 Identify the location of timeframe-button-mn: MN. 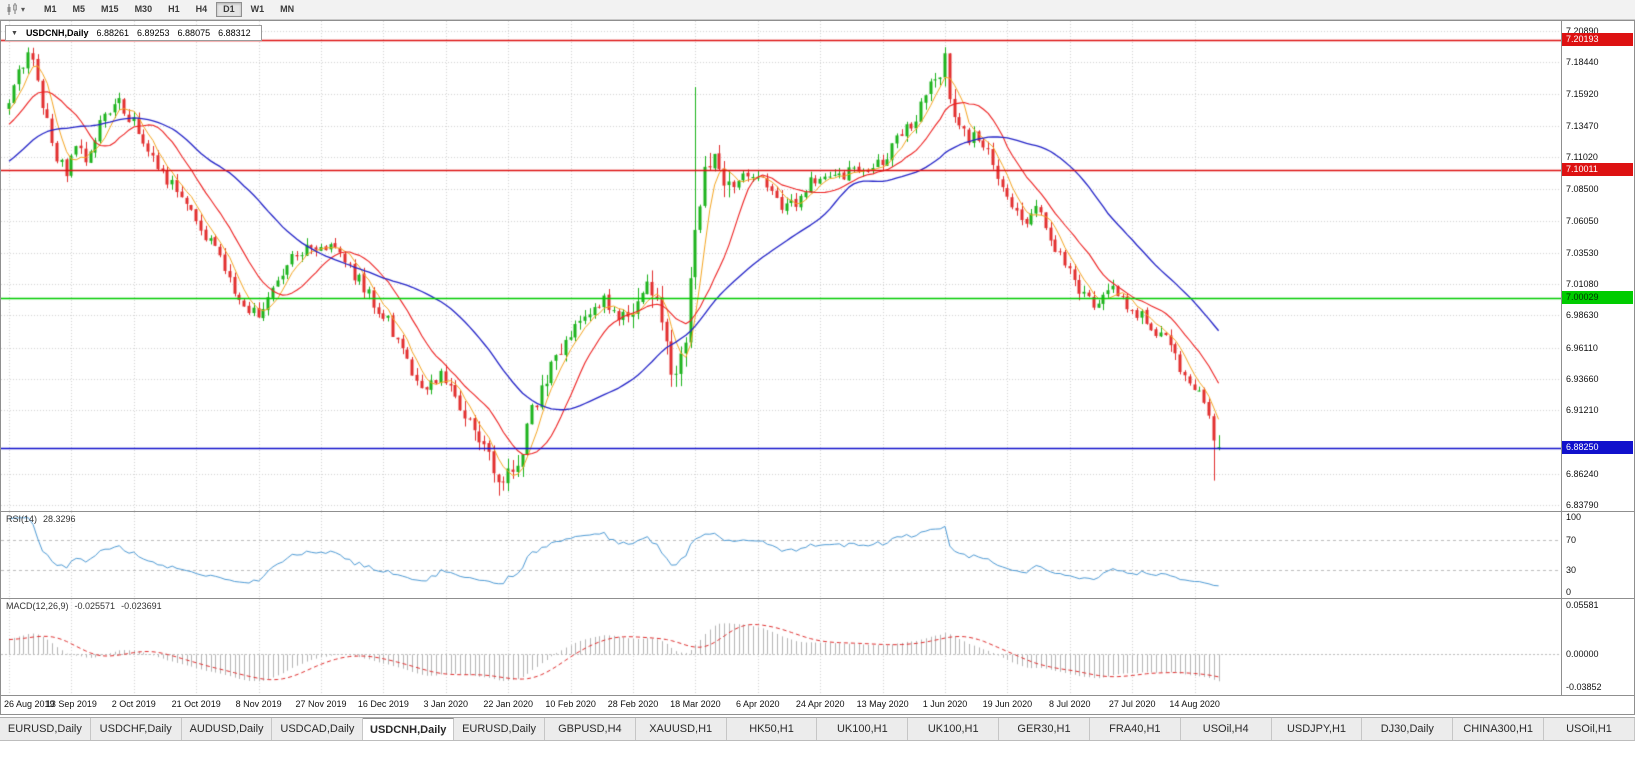
(287, 9).